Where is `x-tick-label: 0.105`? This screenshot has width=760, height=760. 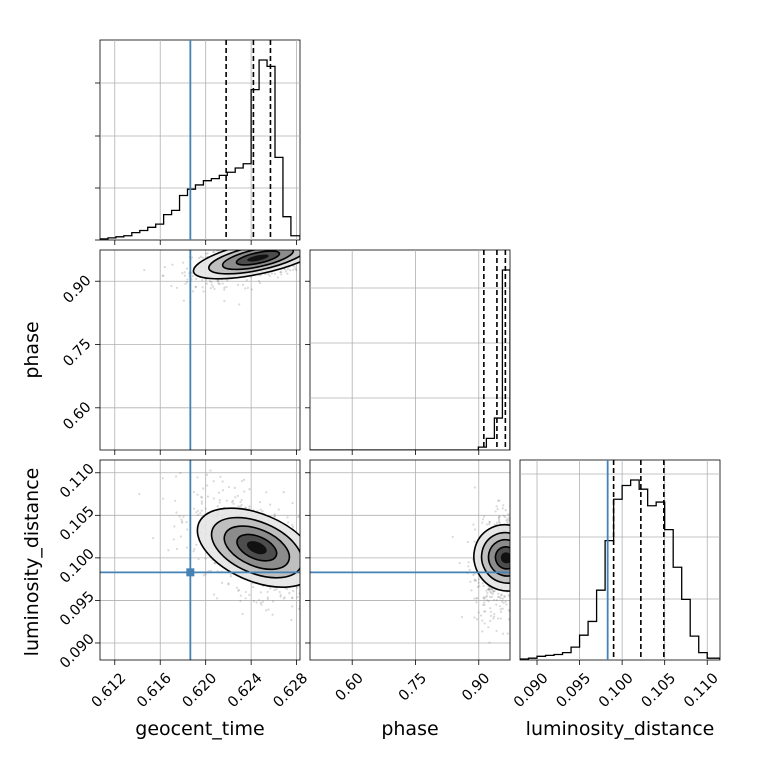
x-tick-label: 0.105 is located at coordinates (659, 690).